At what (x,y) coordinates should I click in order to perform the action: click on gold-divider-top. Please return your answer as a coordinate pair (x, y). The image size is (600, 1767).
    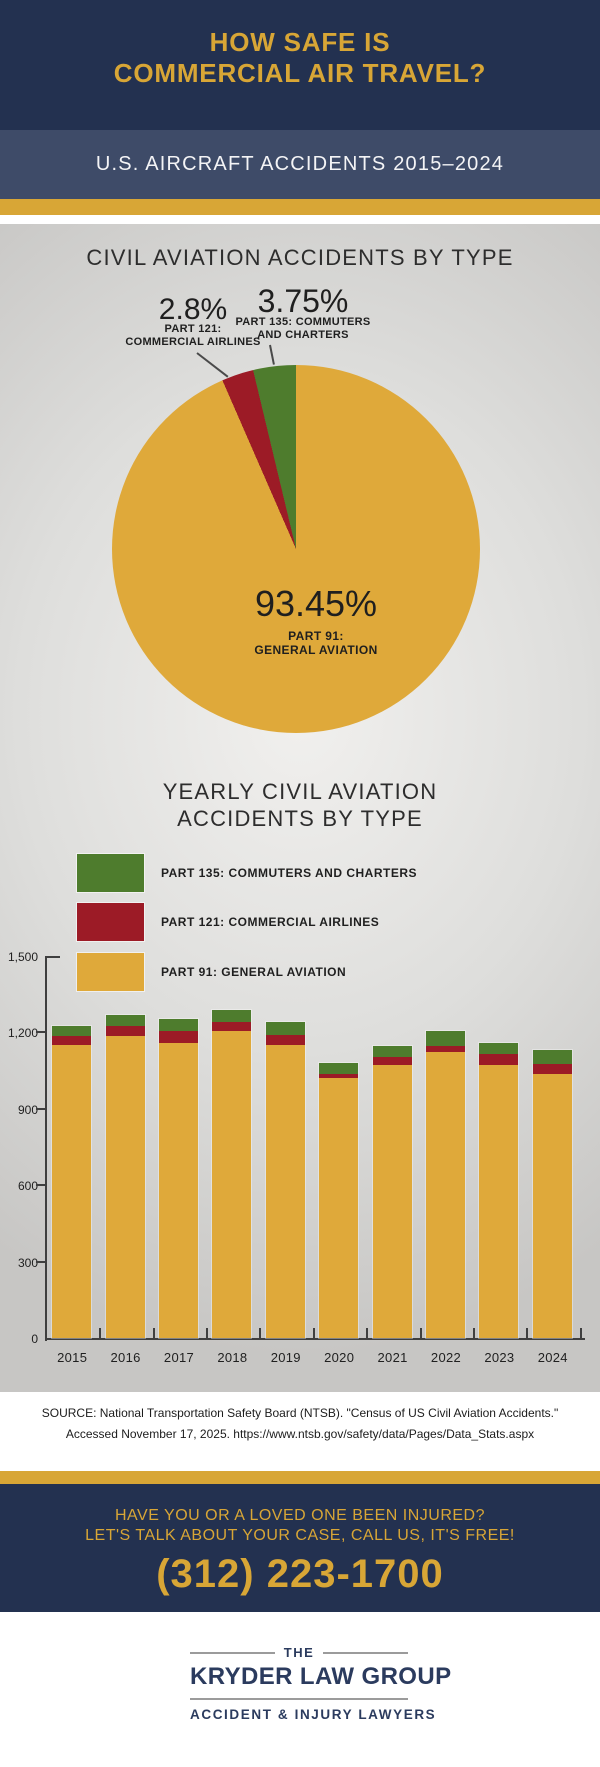
    Looking at the image, I should click on (300, 207).